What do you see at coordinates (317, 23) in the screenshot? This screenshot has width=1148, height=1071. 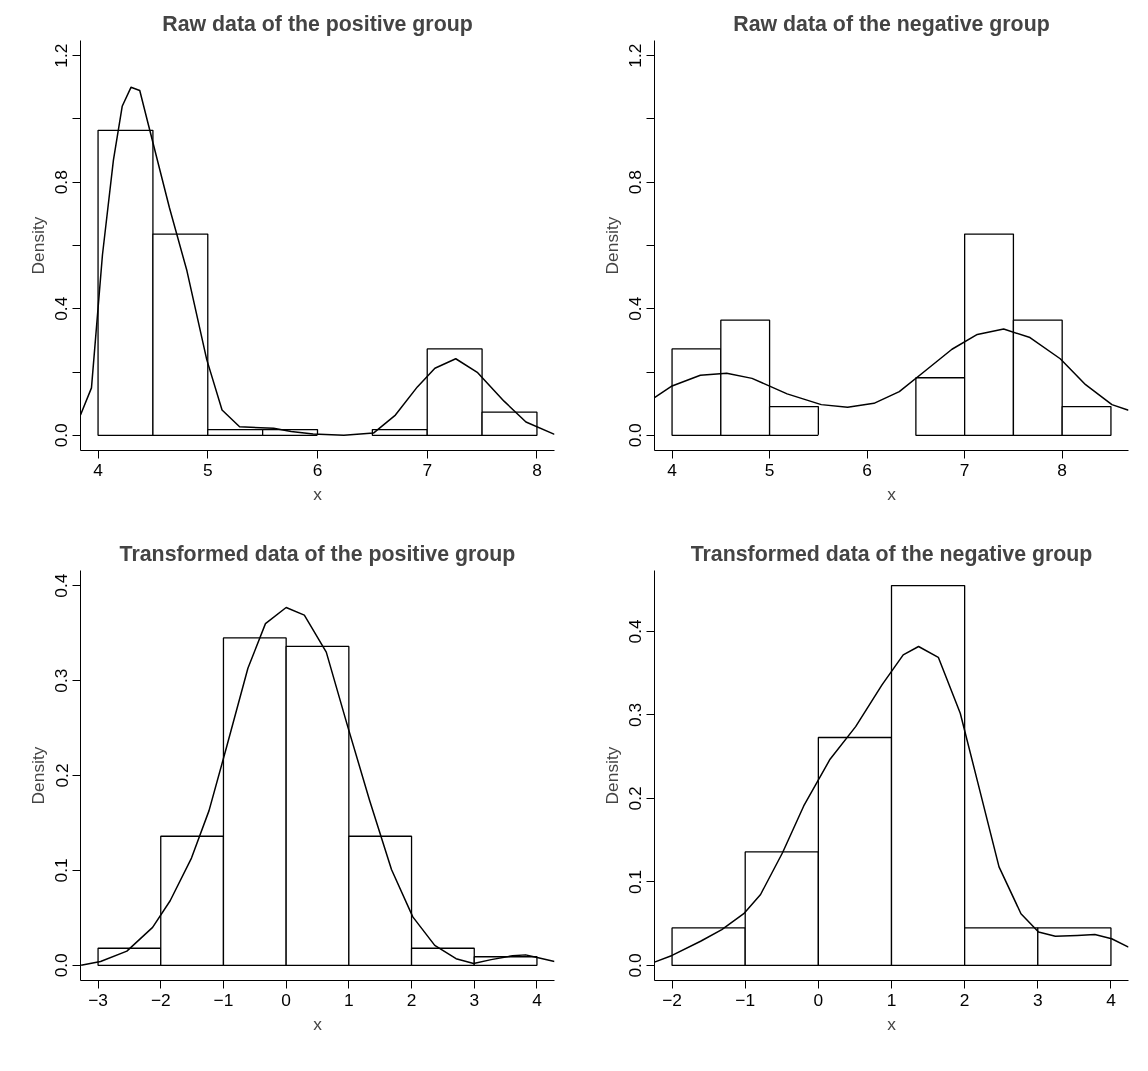 I see `chart-title: Raw data of the positive group` at bounding box center [317, 23].